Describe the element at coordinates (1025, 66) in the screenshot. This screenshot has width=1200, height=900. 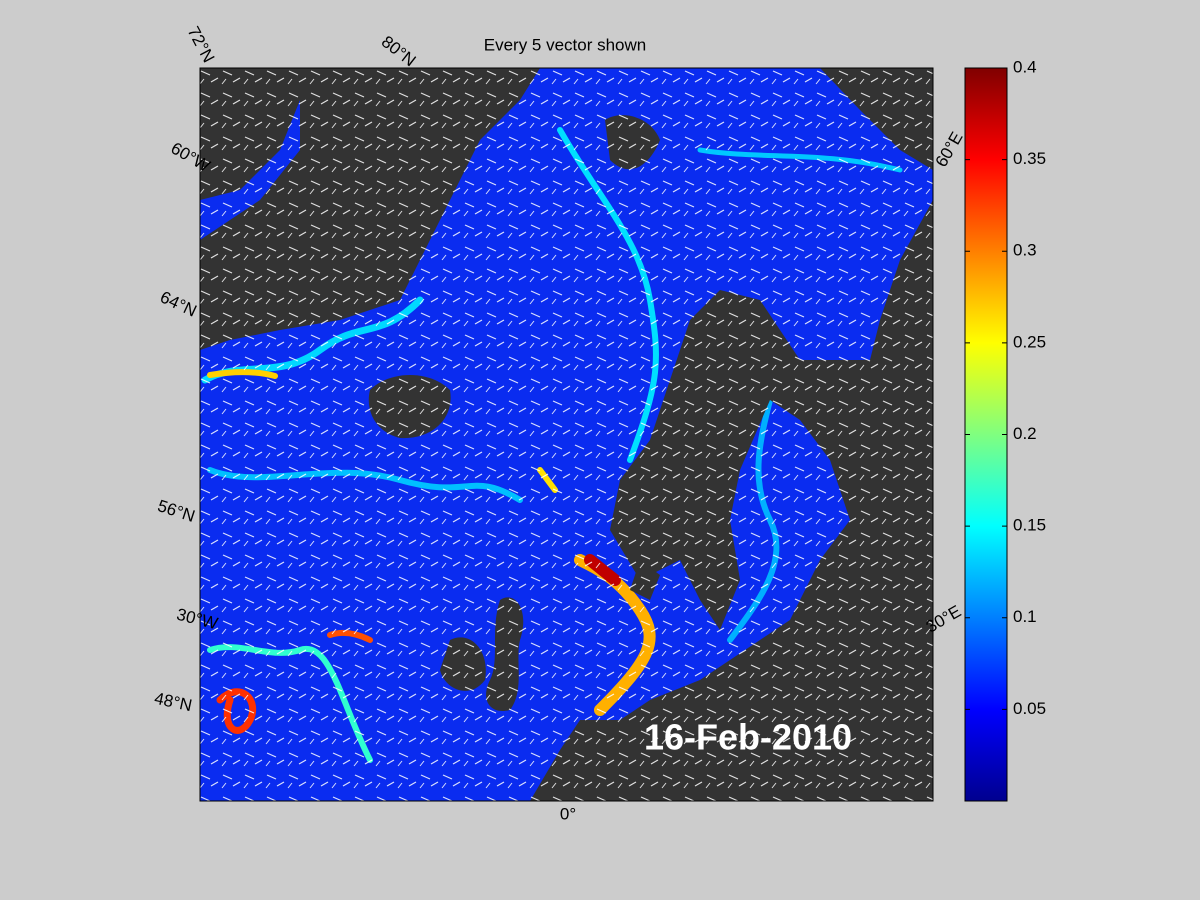
I see `colorbar-tick-label: 0.4` at that location.